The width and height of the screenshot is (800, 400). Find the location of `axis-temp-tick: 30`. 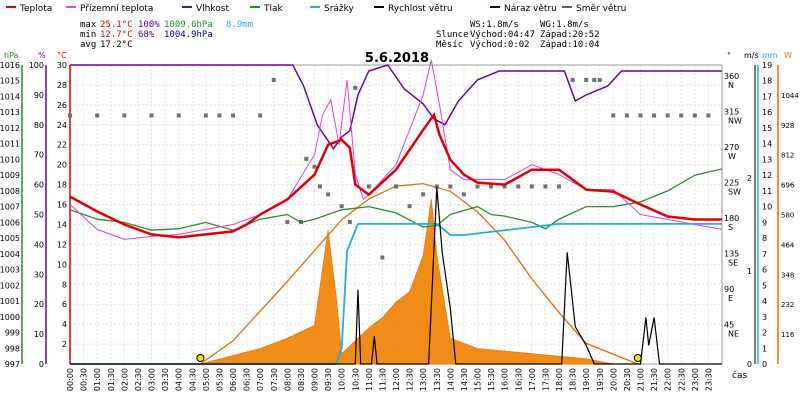

axis-temp-tick: 30 is located at coordinates (62, 65).